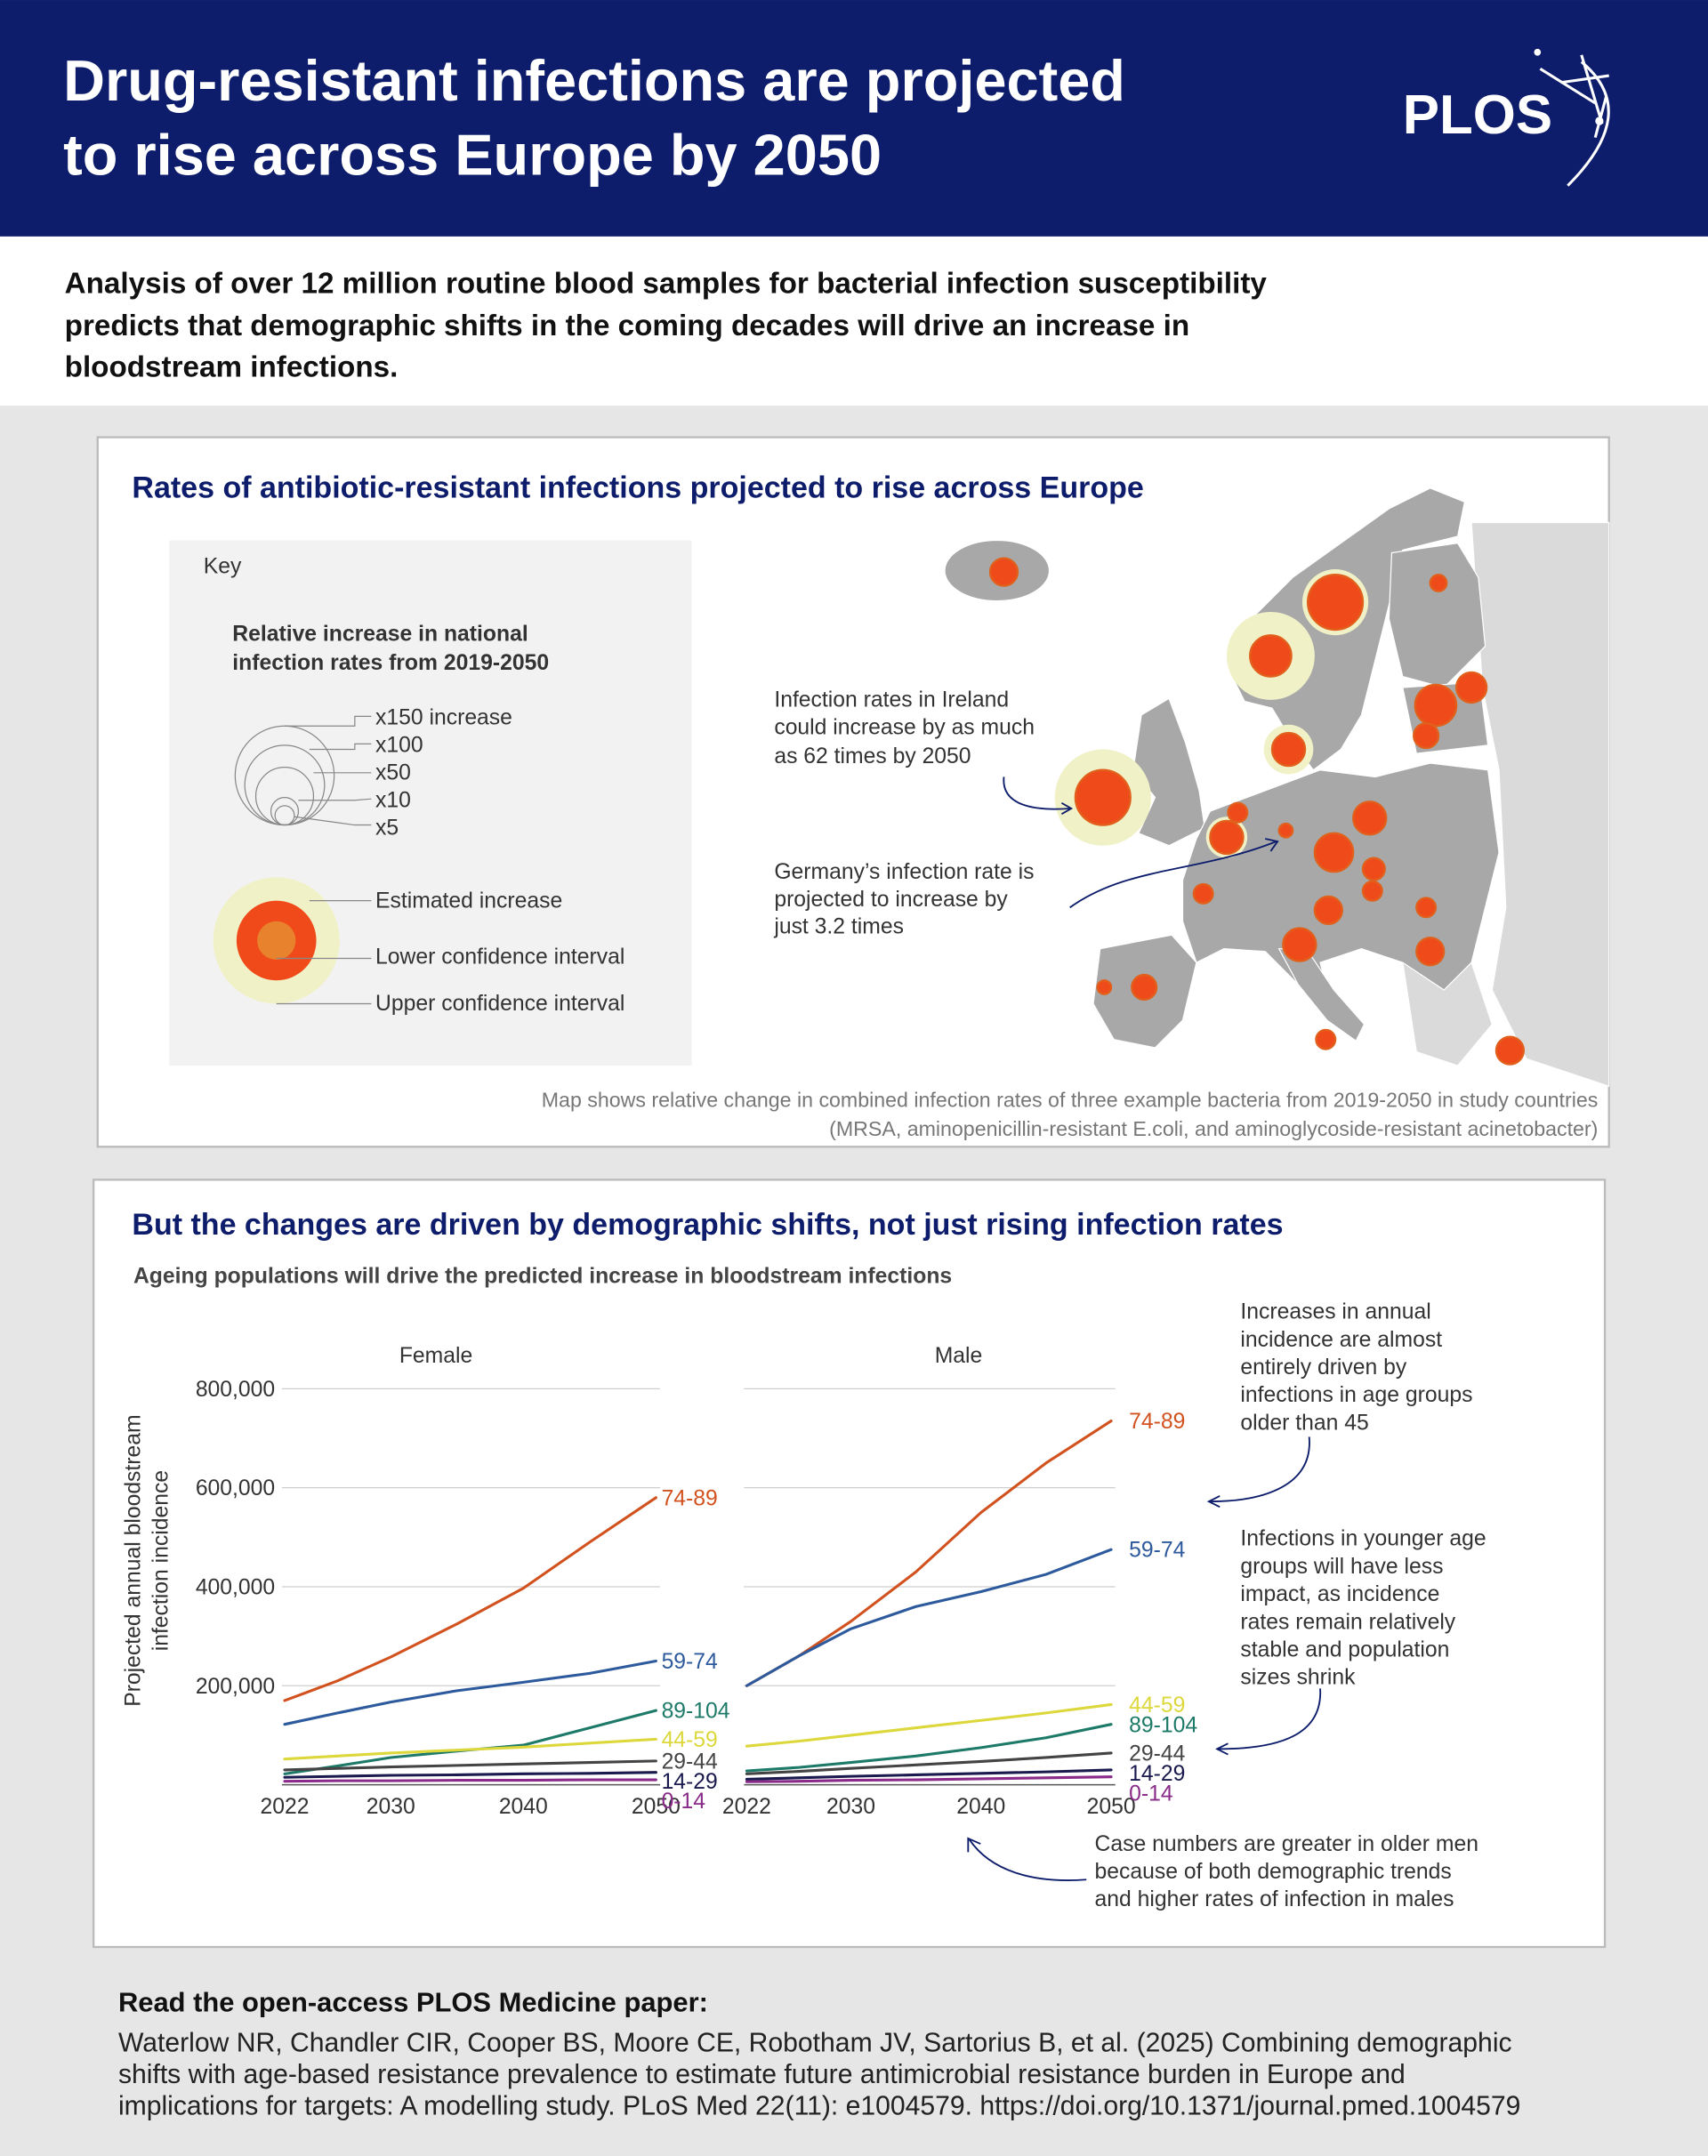 Image resolution: width=1708 pixels, height=2156 pixels. I want to click on y-tick-label: 200,000, so click(235, 1687).